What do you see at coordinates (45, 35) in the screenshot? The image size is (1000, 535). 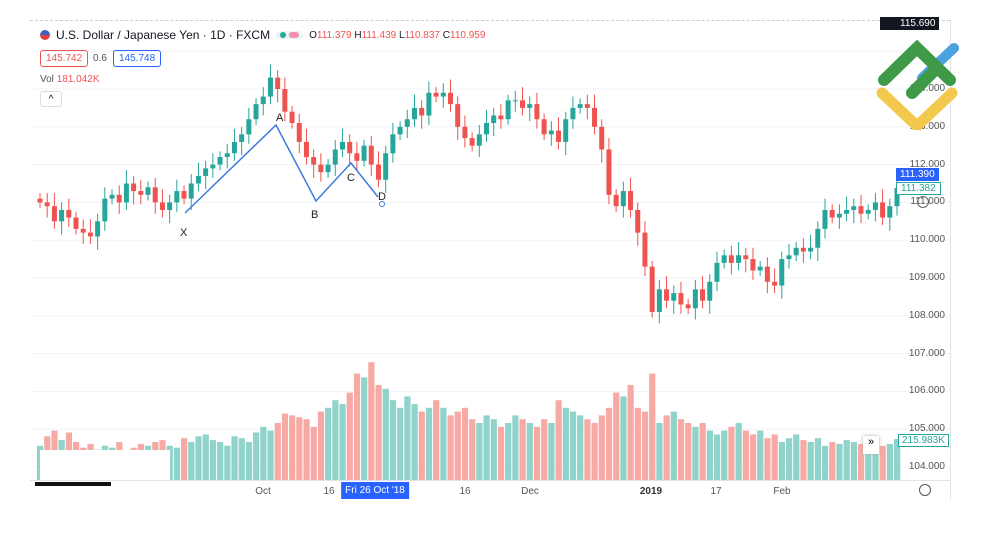 I see `flag-icon` at bounding box center [45, 35].